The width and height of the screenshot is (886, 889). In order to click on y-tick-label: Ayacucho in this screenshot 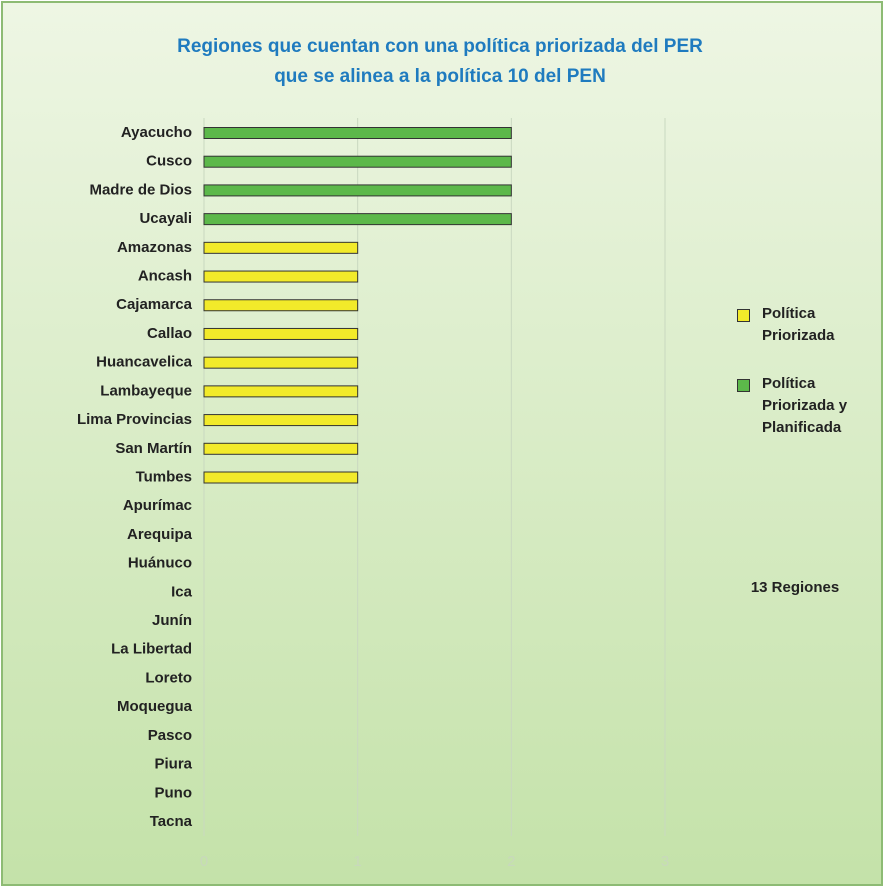, I will do `click(156, 132)`.